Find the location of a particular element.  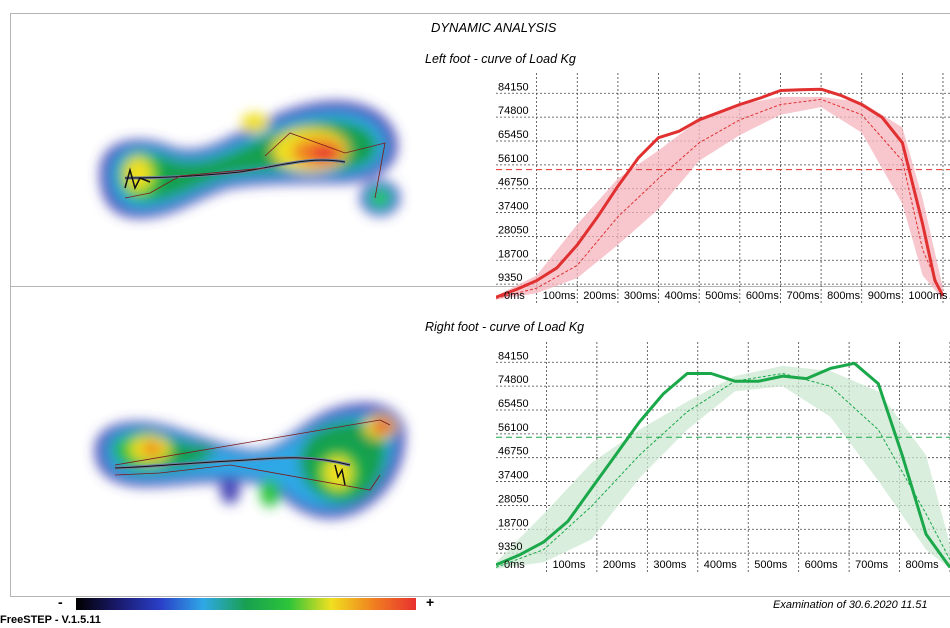

scale-minus-label: - is located at coordinates (60, 602).